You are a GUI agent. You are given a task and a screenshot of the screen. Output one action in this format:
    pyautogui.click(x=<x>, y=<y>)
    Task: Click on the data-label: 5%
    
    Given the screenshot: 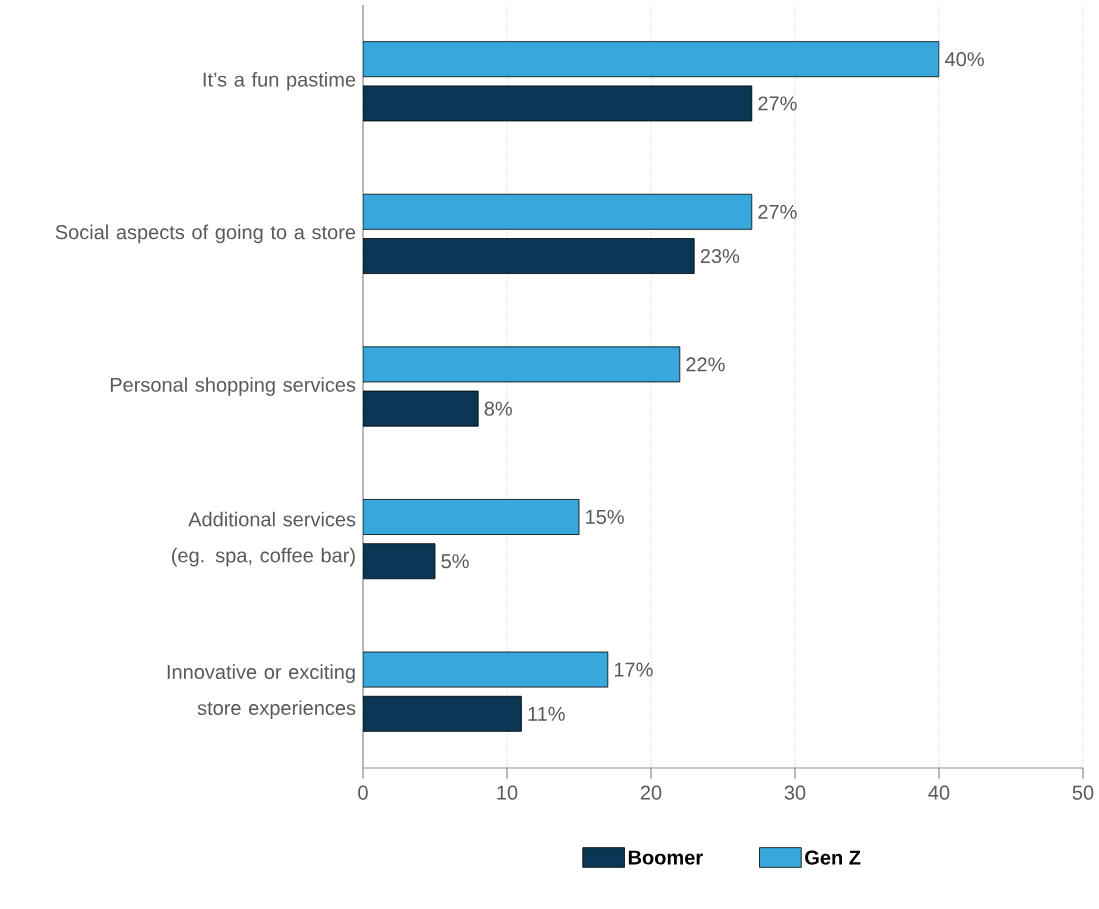 What is the action you would take?
    pyautogui.click(x=455, y=561)
    